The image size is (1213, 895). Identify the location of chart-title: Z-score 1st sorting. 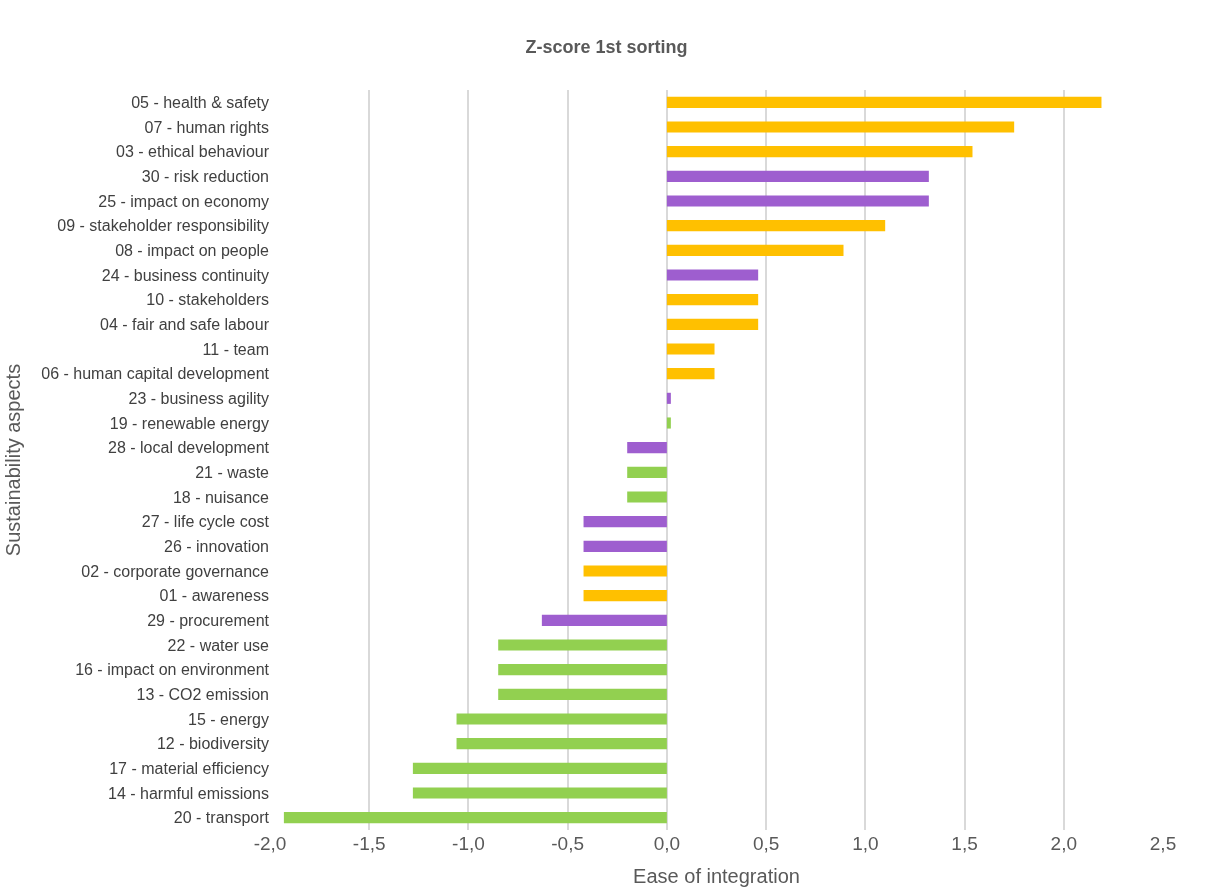
(606, 46).